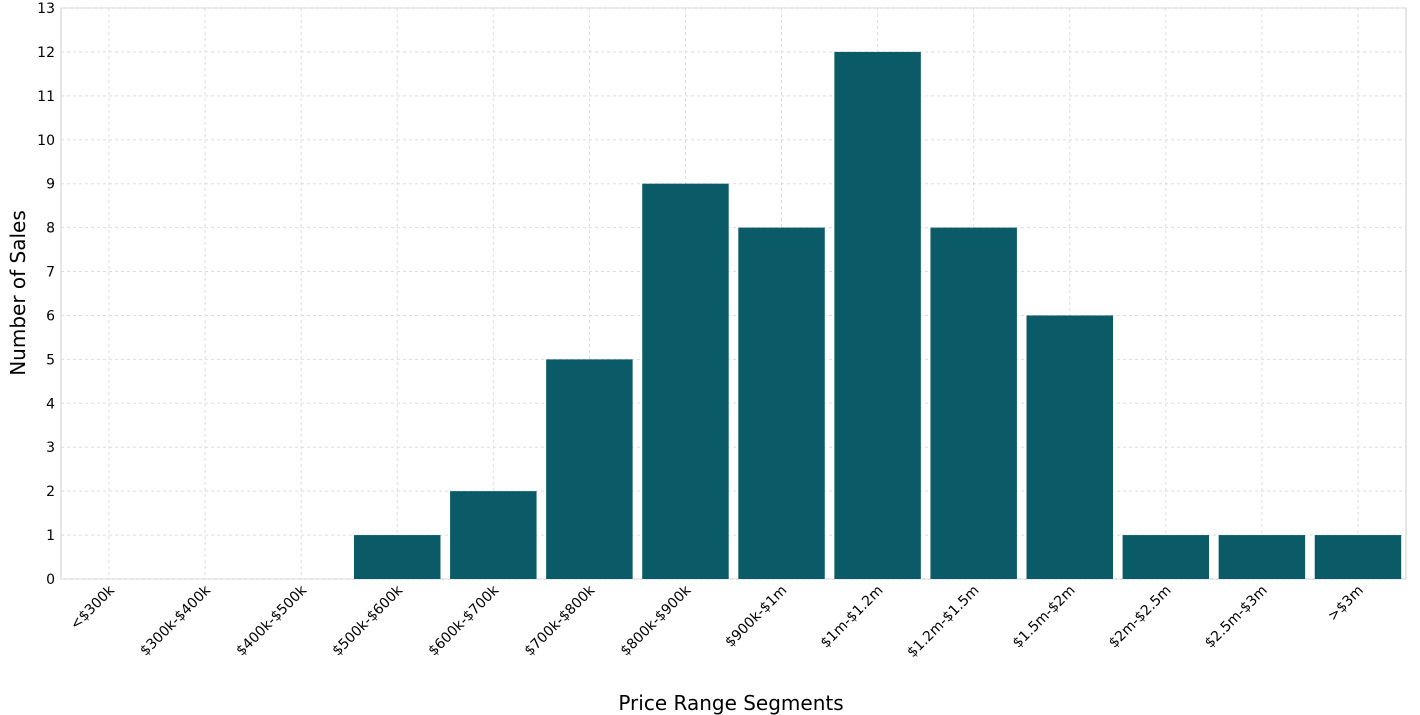 This screenshot has height=715, width=1420. I want to click on x-tick-label: $400k-$500k, so click(271, 620).